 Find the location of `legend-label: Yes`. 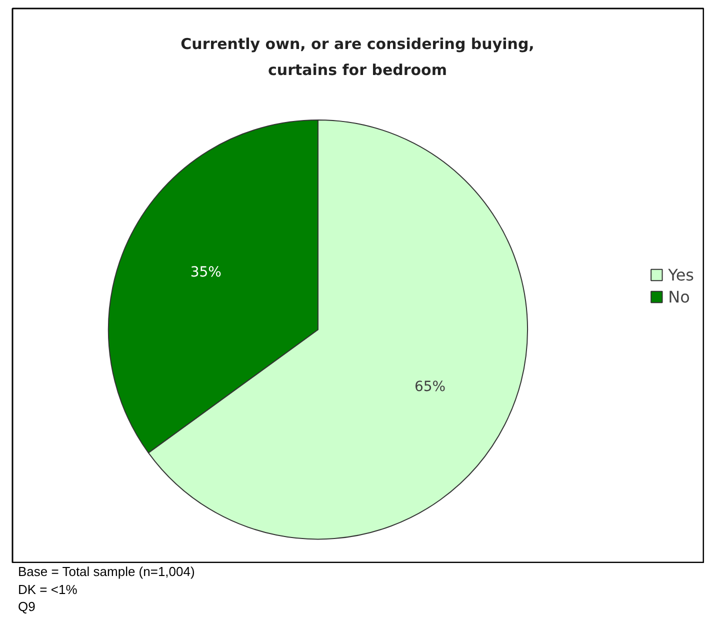

legend-label: Yes is located at coordinates (681, 274).